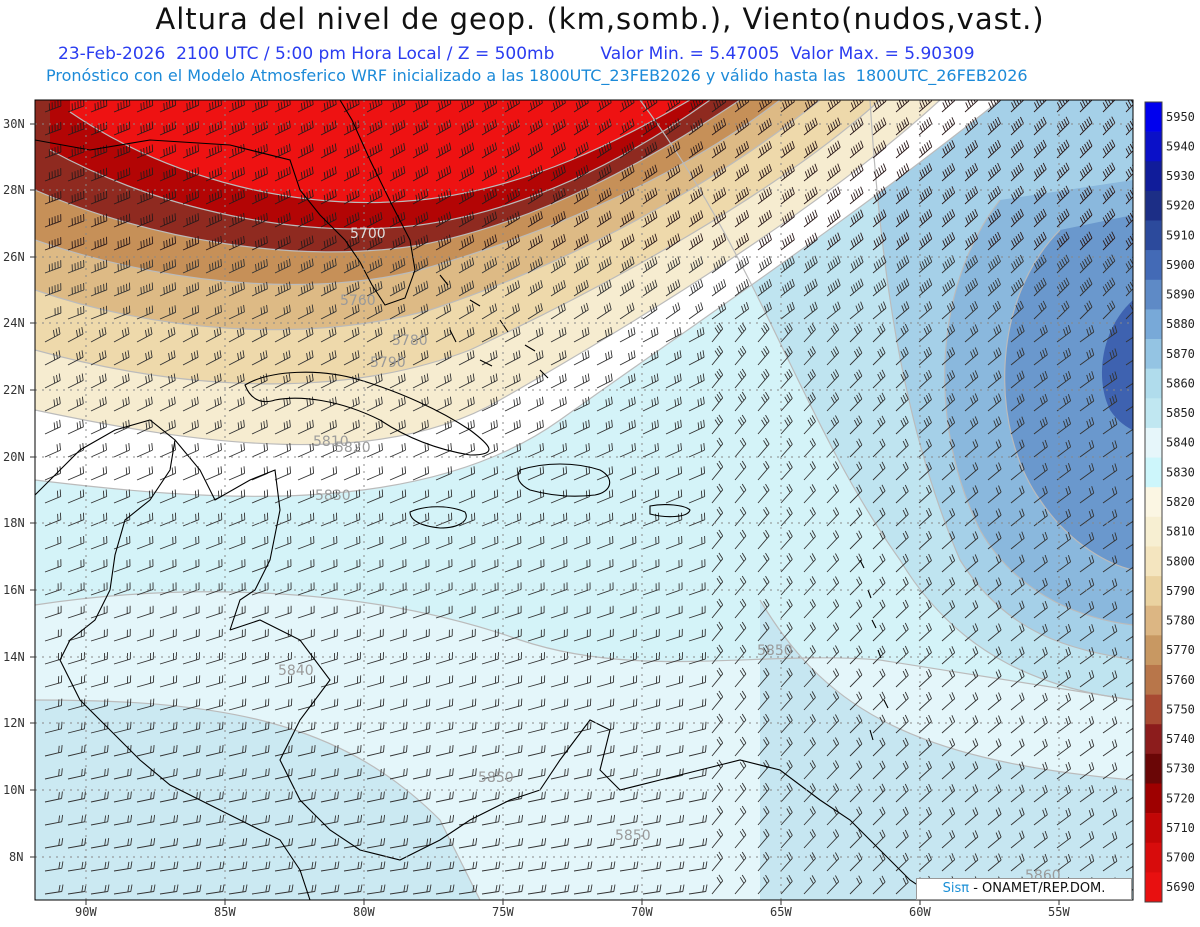 Image resolution: width=1200 pixels, height=927 pixels. Describe the element at coordinates (1180, 324) in the screenshot. I see `legend-label: 5880` at that location.